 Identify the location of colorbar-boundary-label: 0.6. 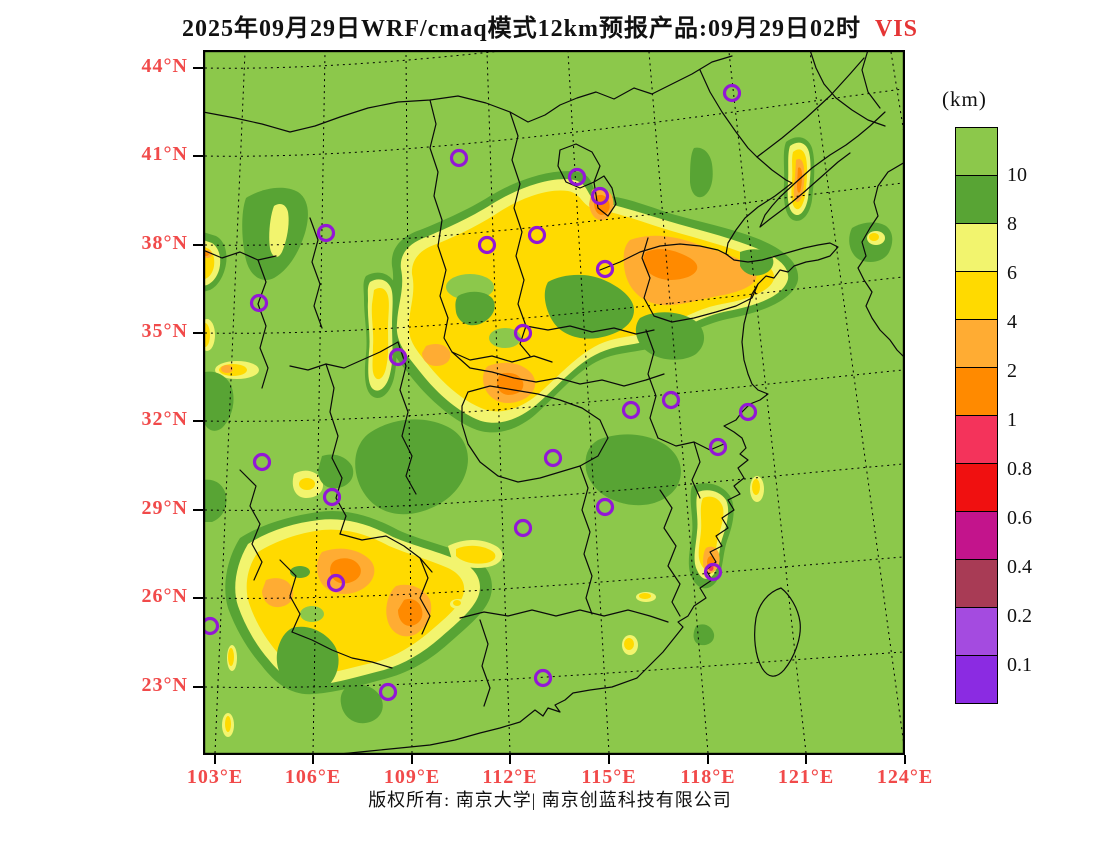
(1019, 518).